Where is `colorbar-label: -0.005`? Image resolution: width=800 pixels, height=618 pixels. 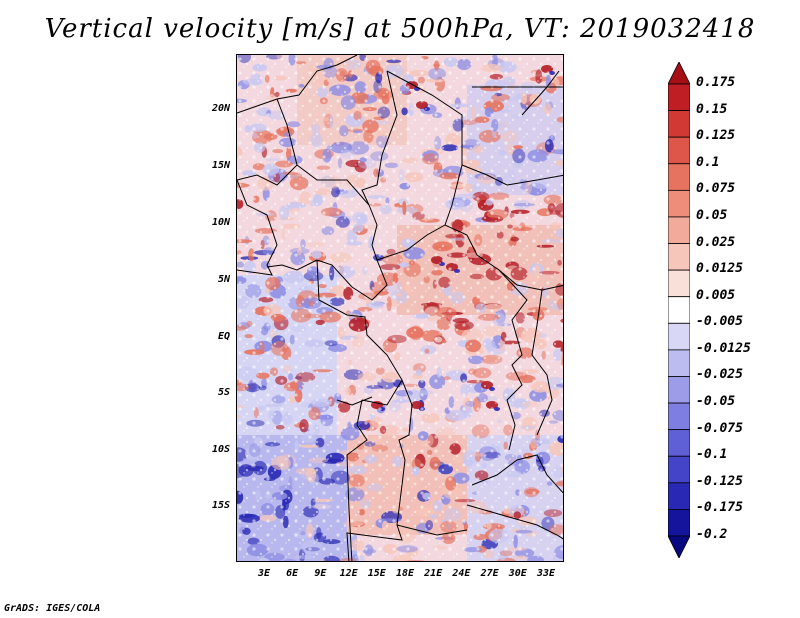 colorbar-label: -0.005 is located at coordinates (719, 322).